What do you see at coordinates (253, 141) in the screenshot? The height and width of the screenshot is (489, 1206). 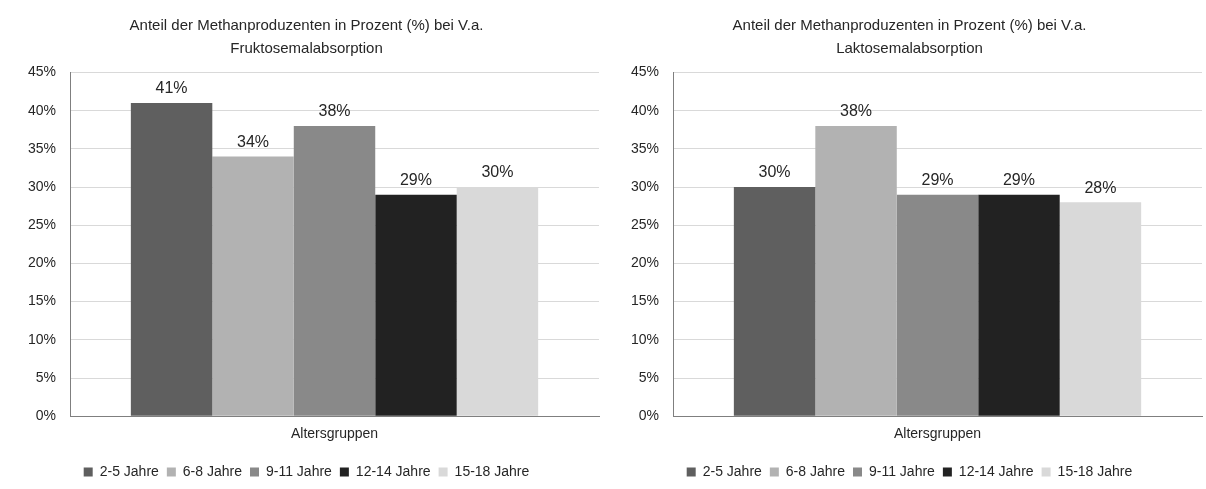 I see `data-label: 34%` at bounding box center [253, 141].